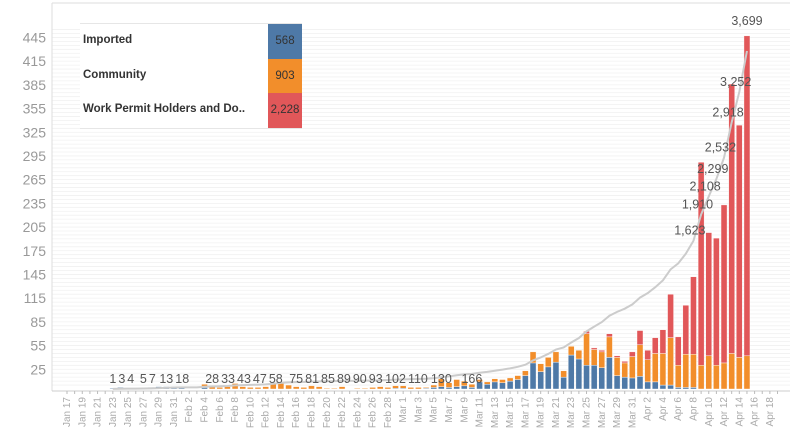 Image resolution: width=800 pixels, height=444 pixels. I want to click on cumulative-label: 2,918, so click(727, 112).